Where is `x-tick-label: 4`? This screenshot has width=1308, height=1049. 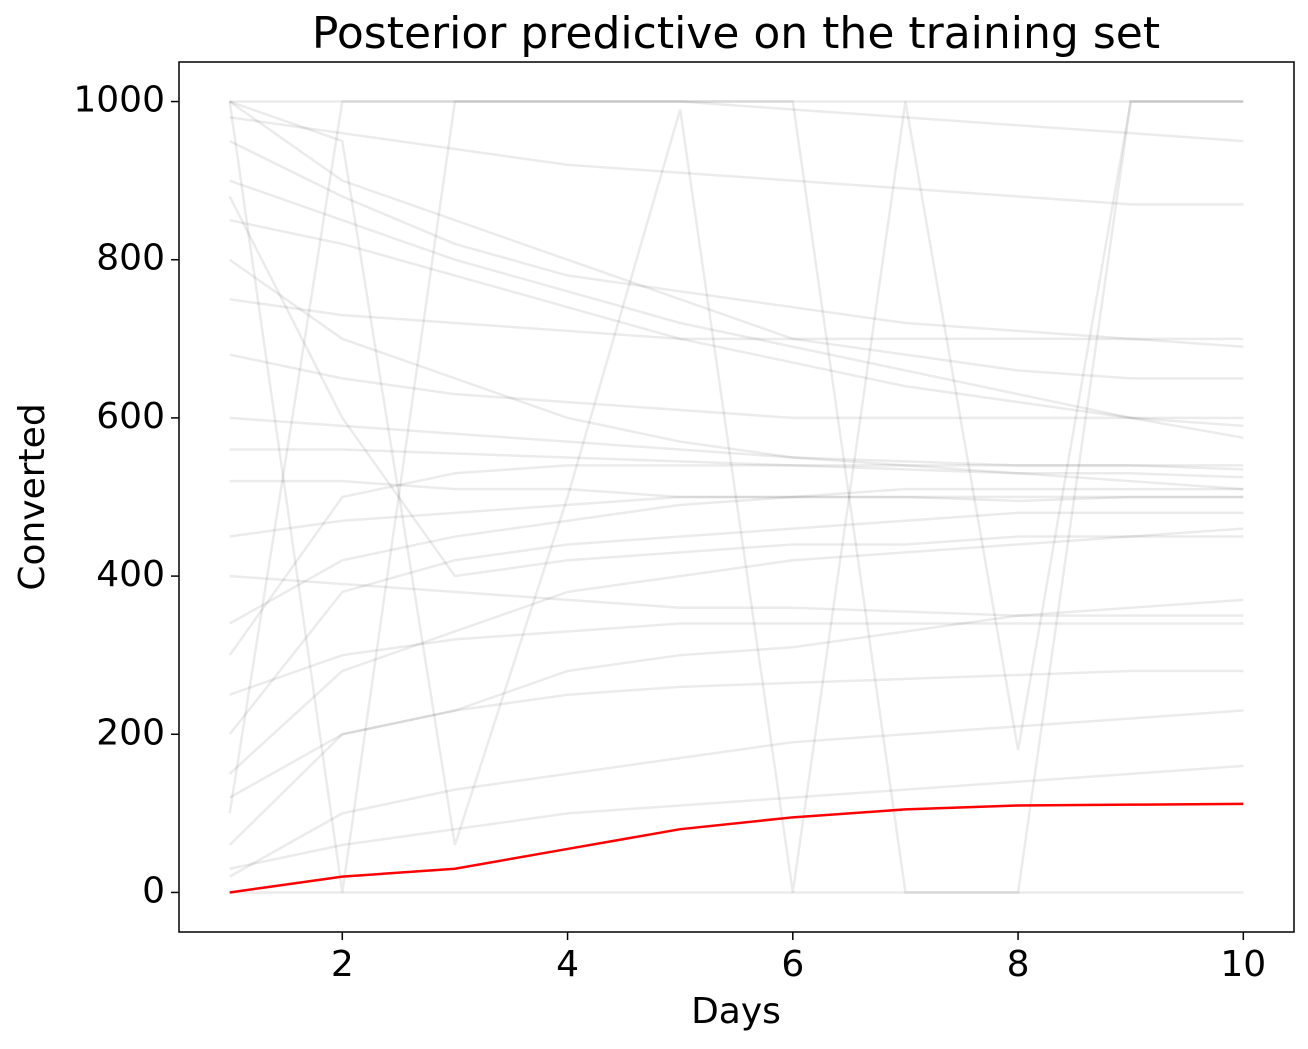 x-tick-label: 4 is located at coordinates (567, 964).